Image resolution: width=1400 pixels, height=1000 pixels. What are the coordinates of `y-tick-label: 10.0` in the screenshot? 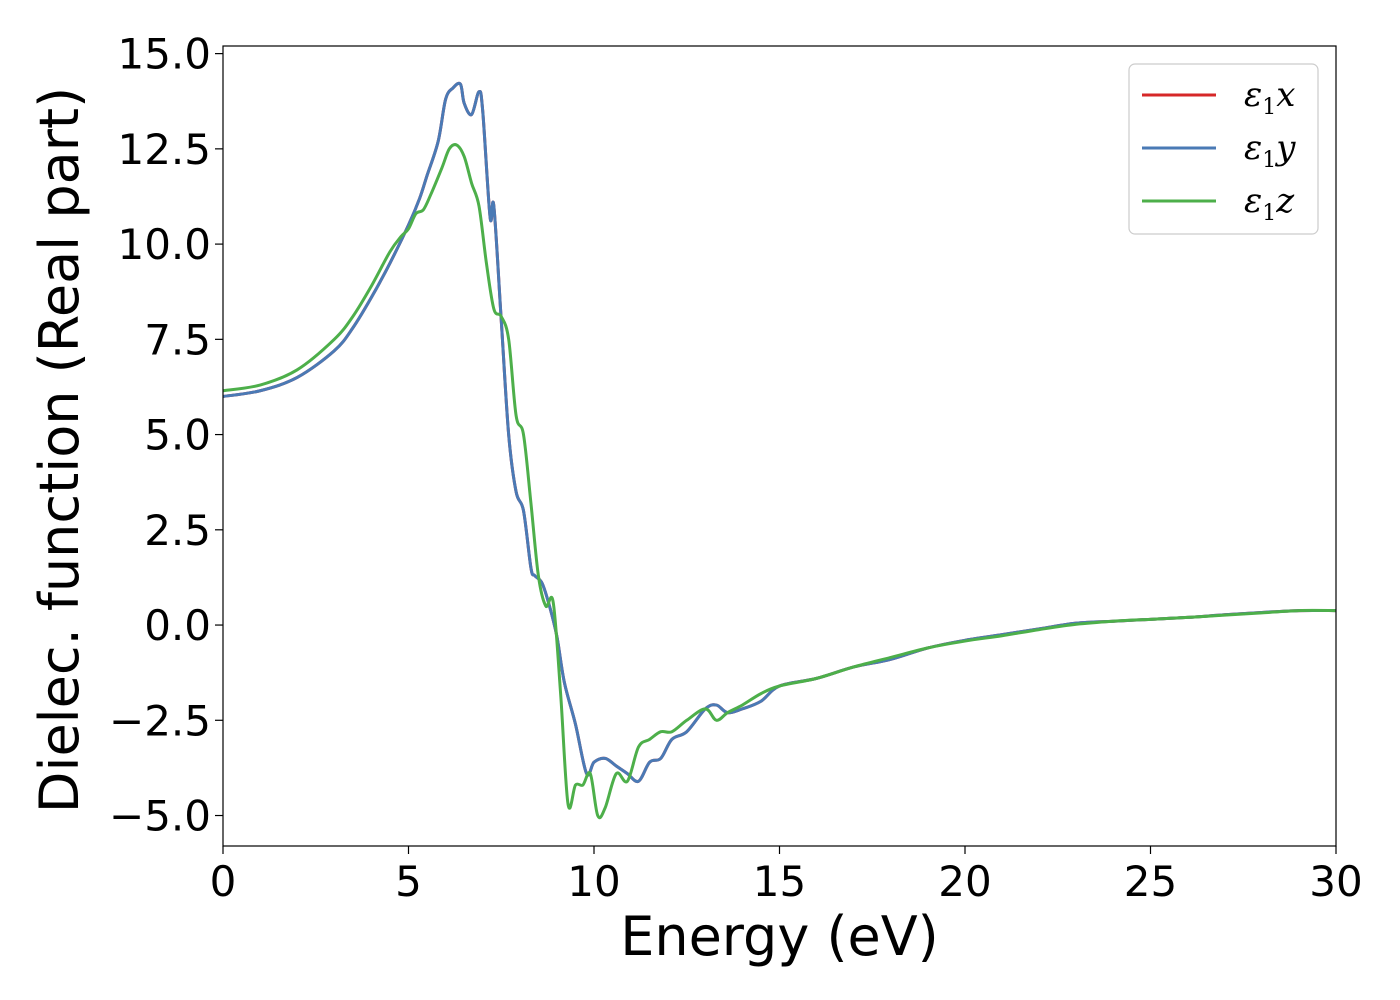 It's located at (164, 244).